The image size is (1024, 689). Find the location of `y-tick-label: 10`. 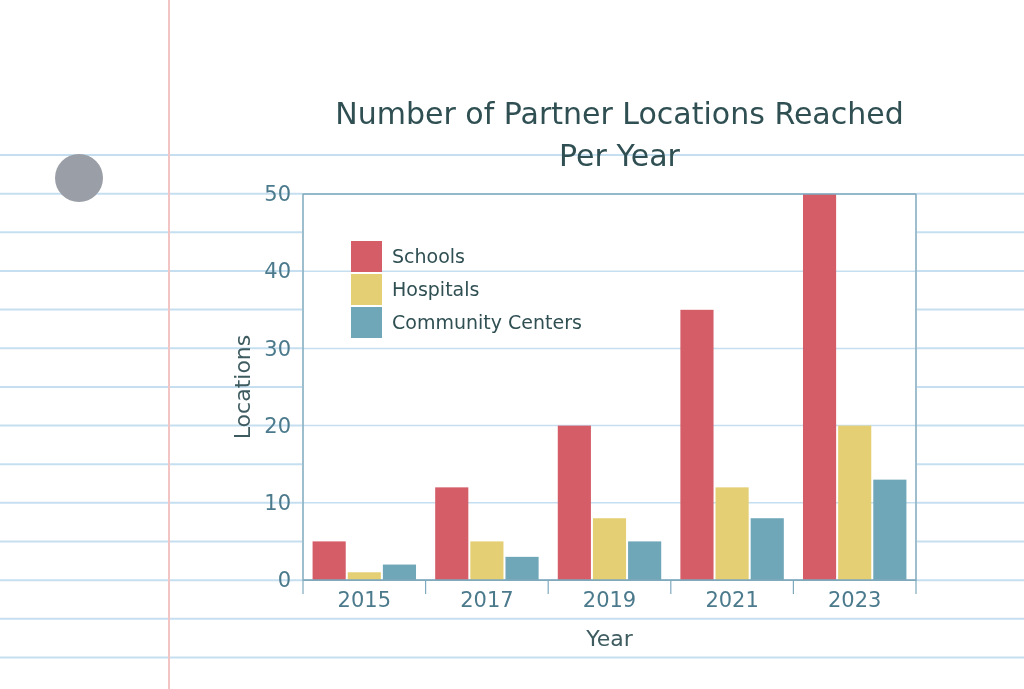

y-tick-label: 10 is located at coordinates (277, 503).